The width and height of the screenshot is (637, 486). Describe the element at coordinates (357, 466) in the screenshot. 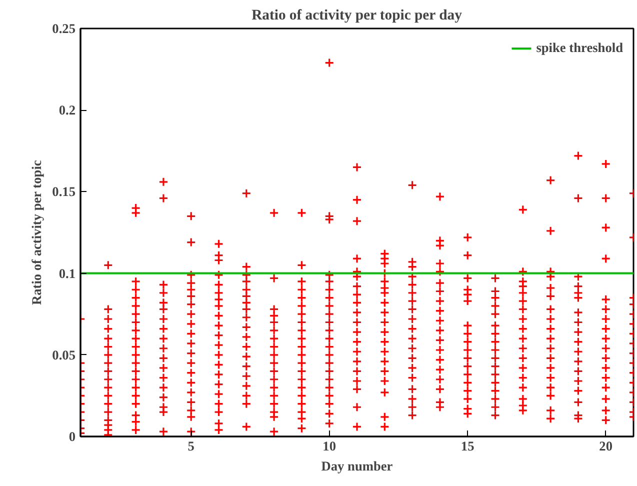

I see `x-axis-title: Day number` at that location.